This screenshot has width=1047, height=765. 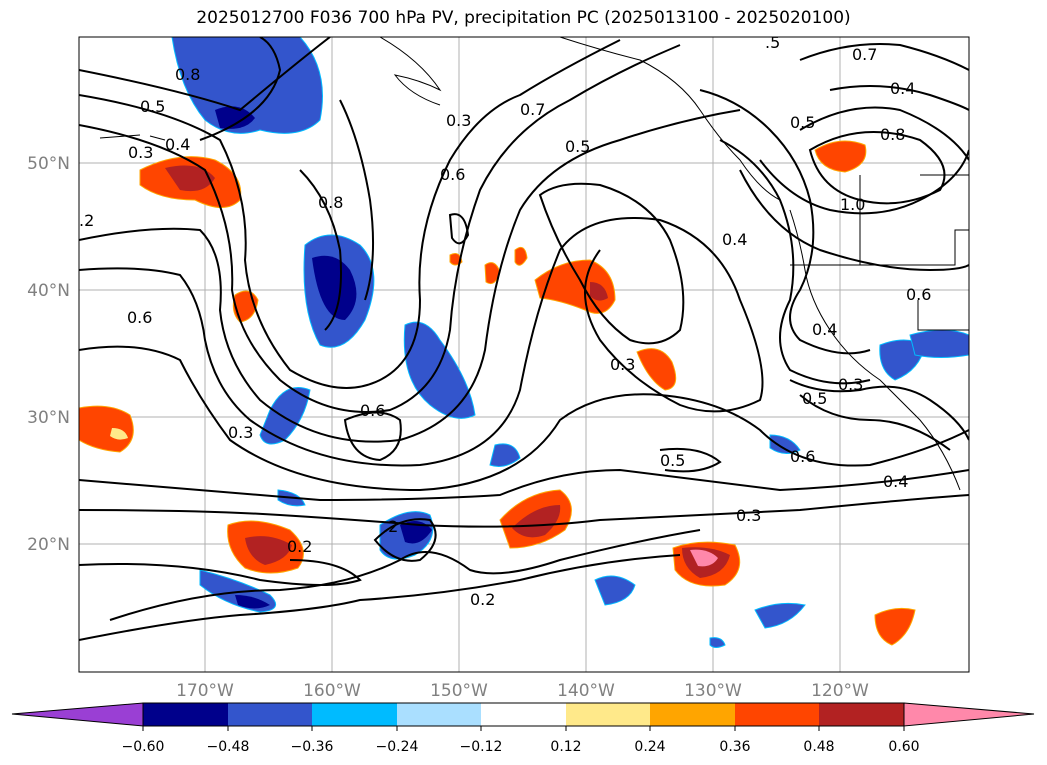 I want to click on colorbar-tick-label: −0.60, so click(x=143, y=747).